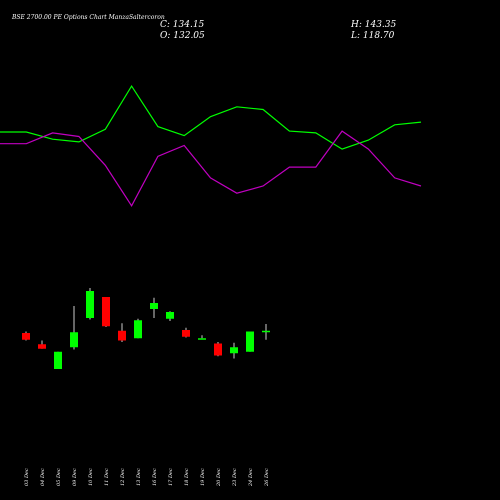 The image size is (500, 500). What do you see at coordinates (211, 117) in the screenshot?
I see `upper-indicator-line` at bounding box center [211, 117].